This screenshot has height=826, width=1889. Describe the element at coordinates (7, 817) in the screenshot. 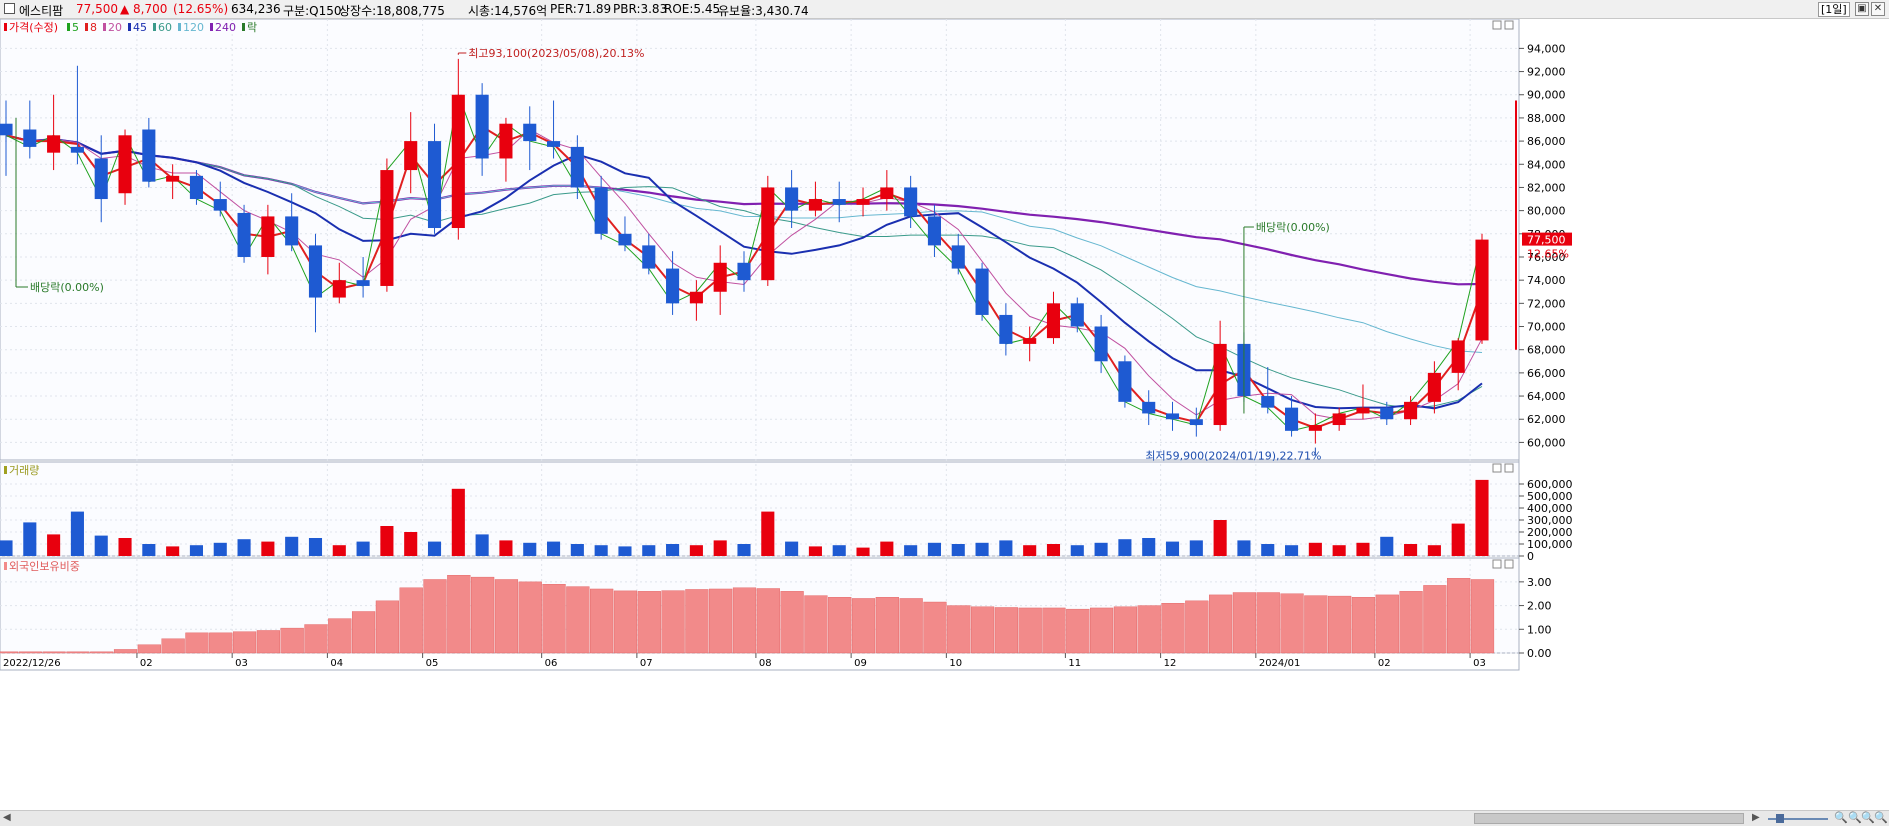

I see `scroll-left-icon: ◀` at that location.